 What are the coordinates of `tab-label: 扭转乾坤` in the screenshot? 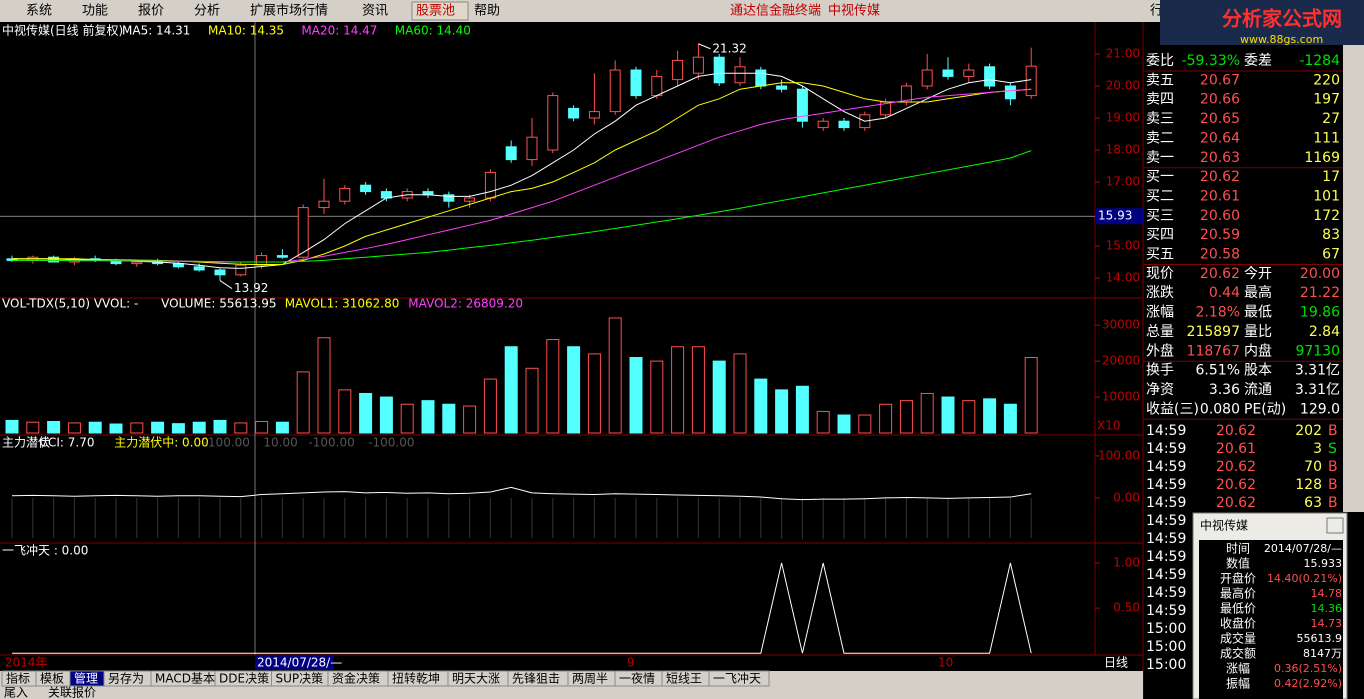 It's located at (416, 678).